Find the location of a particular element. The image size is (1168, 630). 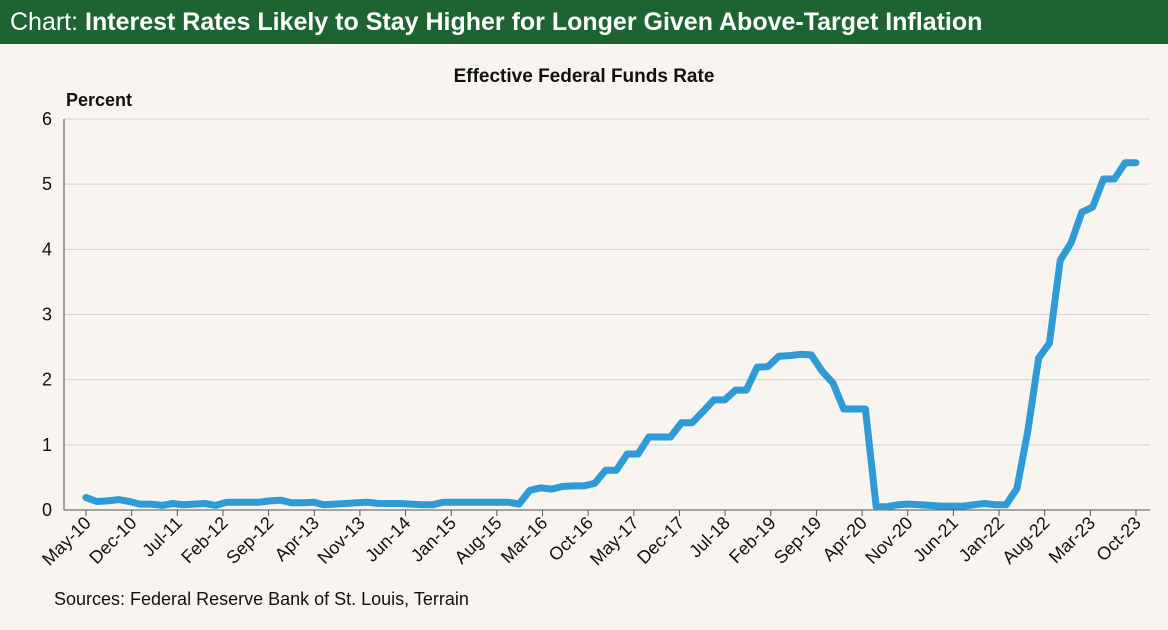

x-tick-label: Apr-13 is located at coordinates (297, 539).